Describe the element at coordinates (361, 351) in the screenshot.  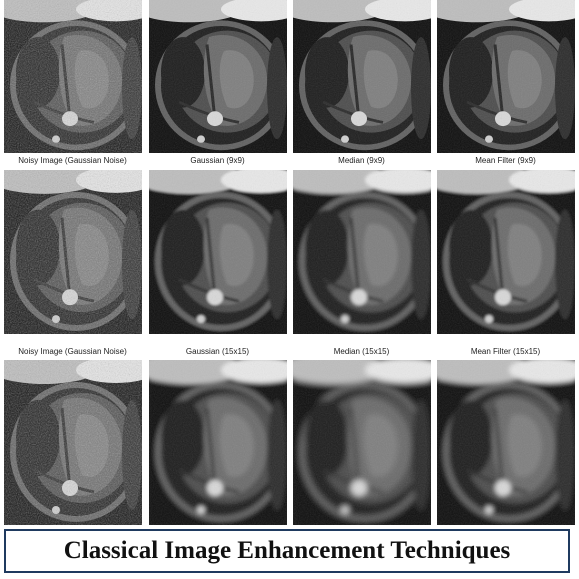
I see `tile-label: Median (15x15)` at that location.